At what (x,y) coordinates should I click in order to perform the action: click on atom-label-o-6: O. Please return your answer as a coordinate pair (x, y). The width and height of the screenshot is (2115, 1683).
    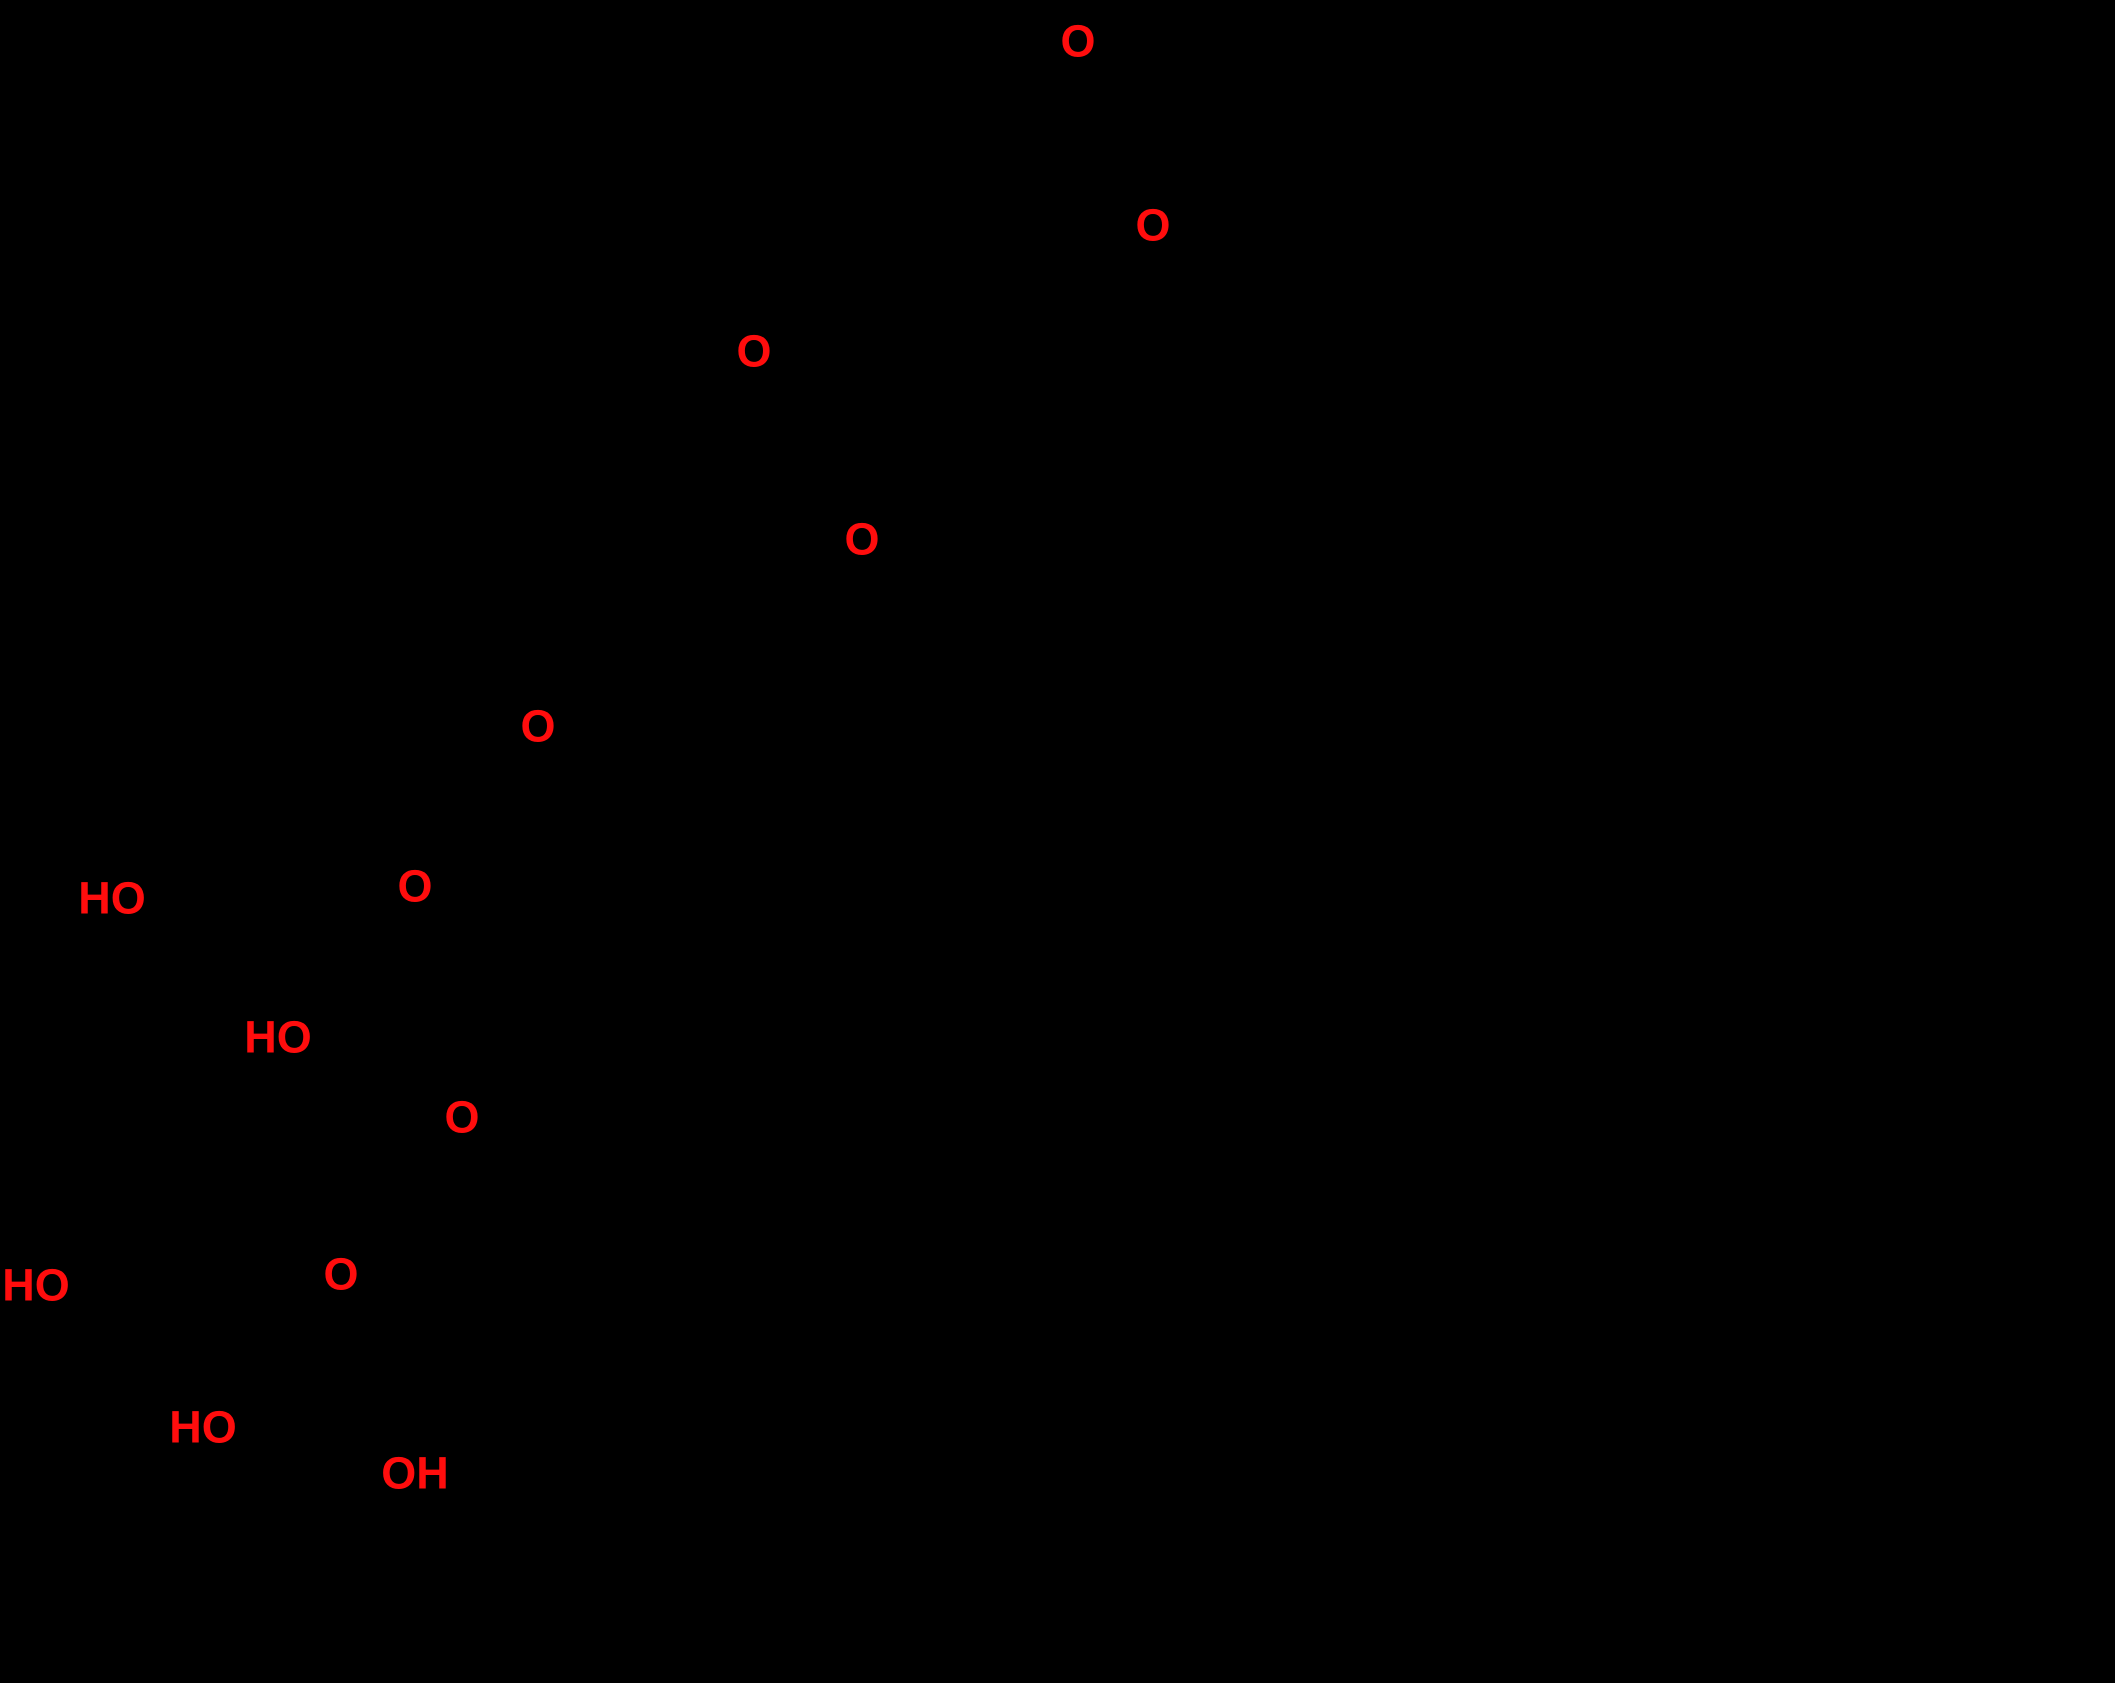
    Looking at the image, I should click on (415, 886).